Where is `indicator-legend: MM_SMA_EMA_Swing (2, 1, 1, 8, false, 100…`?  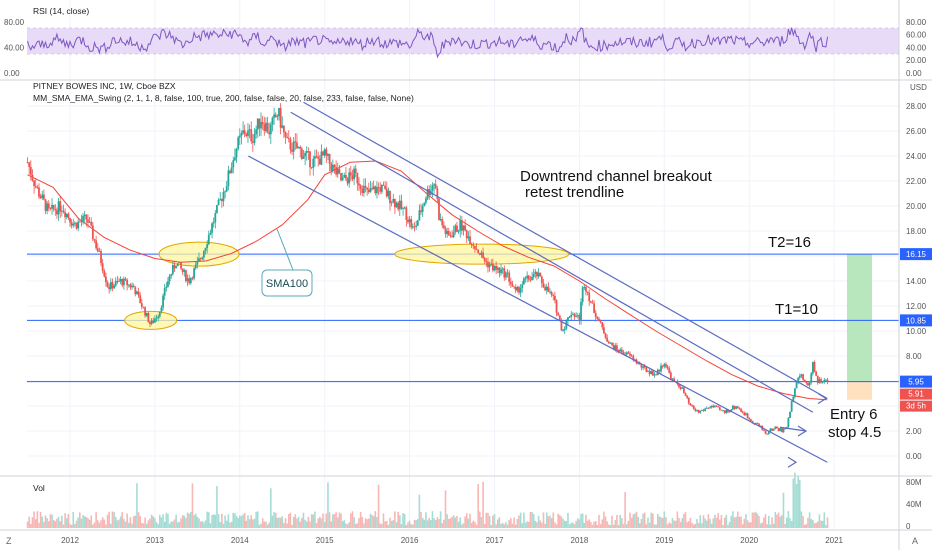 indicator-legend: MM_SMA_EMA_Swing (2, 1, 1, 8, false, 100… is located at coordinates (223, 98).